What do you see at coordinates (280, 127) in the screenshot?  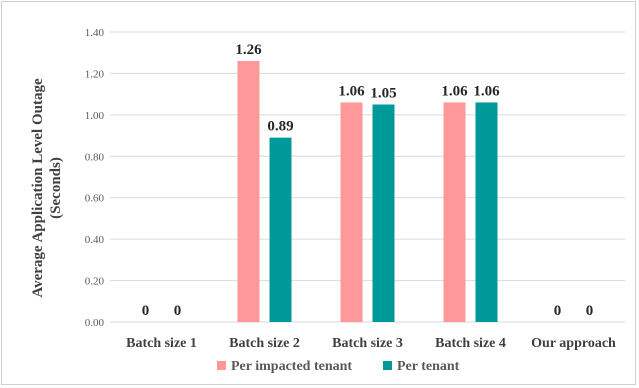 I see `data-label: 0.89` at bounding box center [280, 127].